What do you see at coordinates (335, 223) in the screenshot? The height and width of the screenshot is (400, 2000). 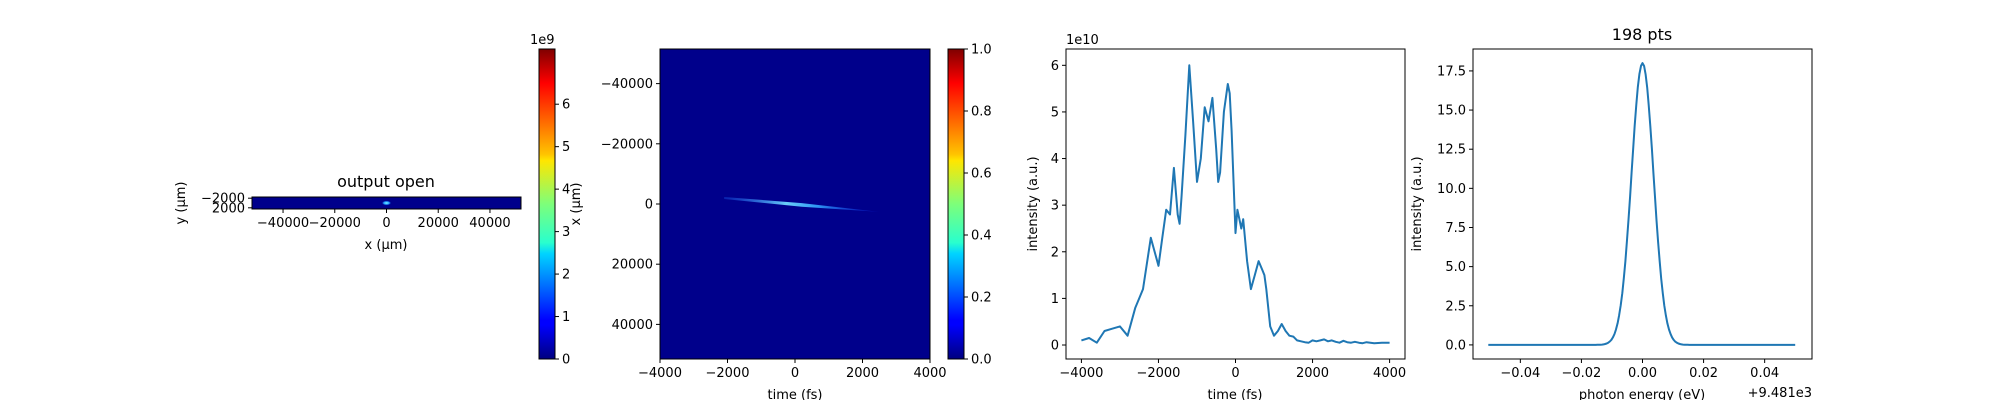 I see `x-tick-label: −20000` at bounding box center [335, 223].